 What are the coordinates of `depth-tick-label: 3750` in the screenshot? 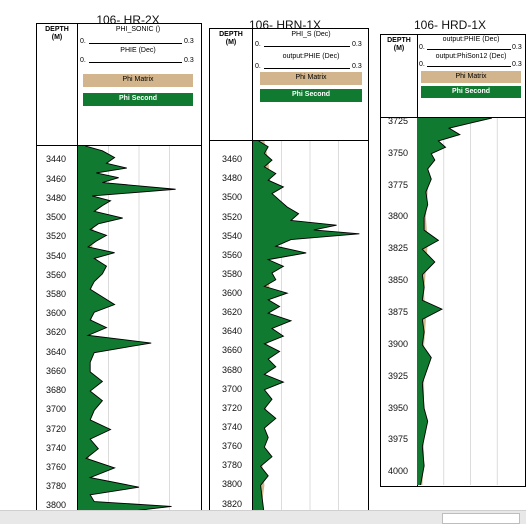 It's located at (398, 152).